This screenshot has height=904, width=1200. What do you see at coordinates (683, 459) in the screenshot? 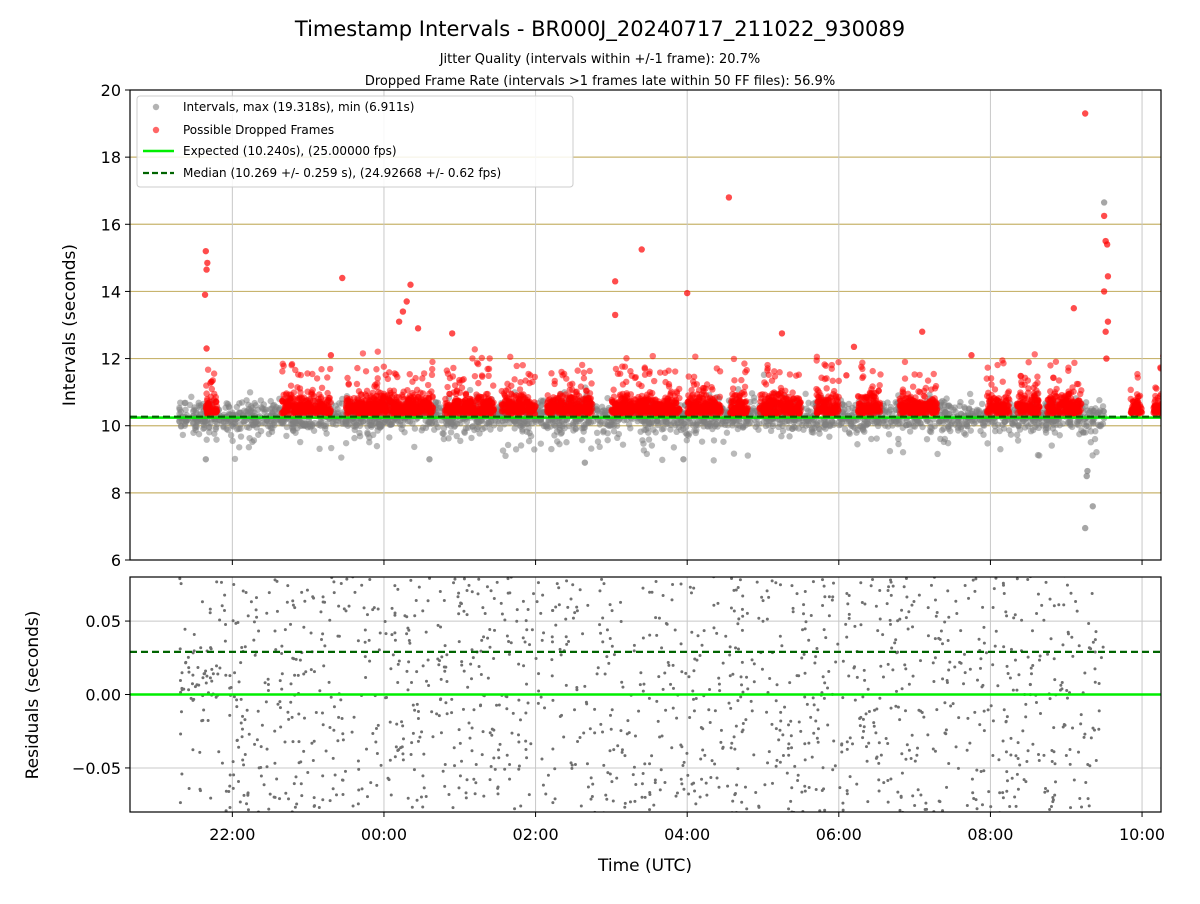
I see `interval-outlier` at bounding box center [683, 459].